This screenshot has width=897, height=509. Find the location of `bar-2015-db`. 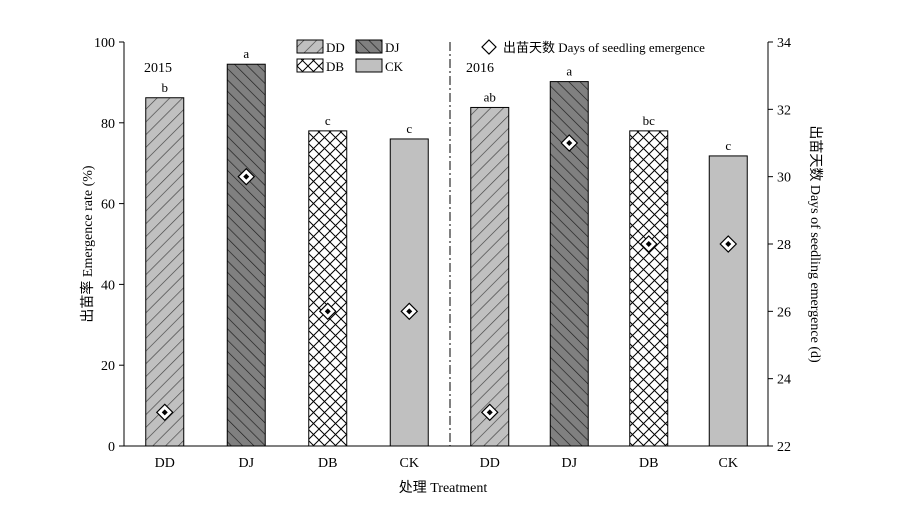

bar-2015-db is located at coordinates (328, 288).